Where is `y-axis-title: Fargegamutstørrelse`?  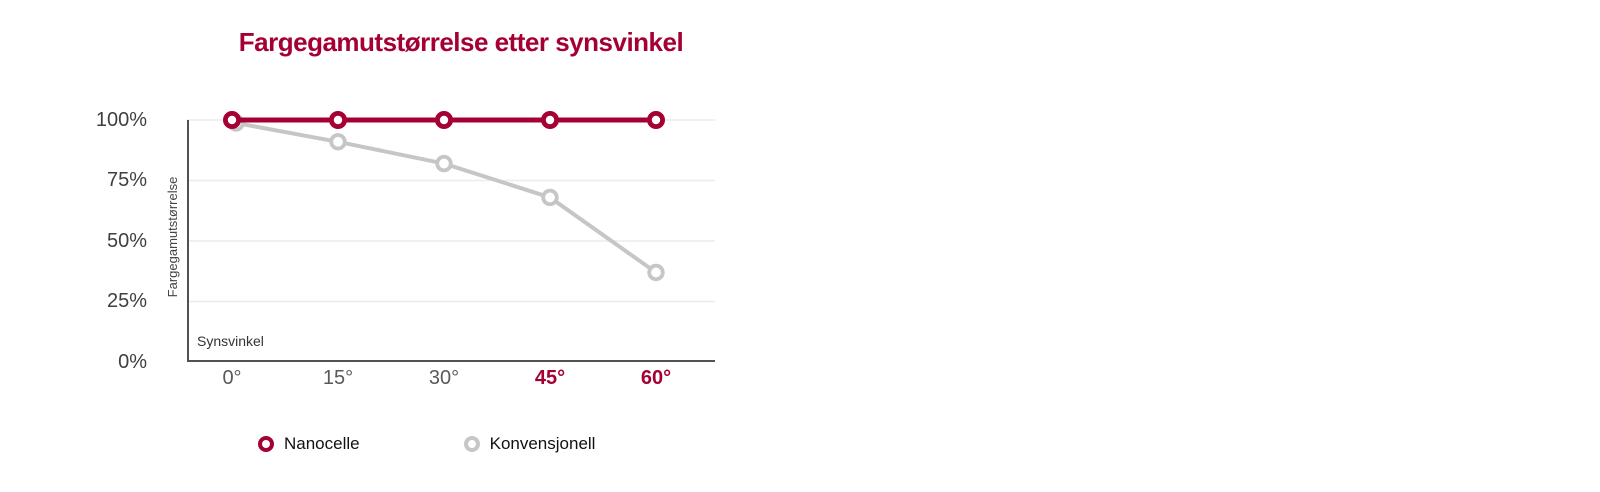
y-axis-title: Fargegamutstørrelse is located at coordinates (172, 237).